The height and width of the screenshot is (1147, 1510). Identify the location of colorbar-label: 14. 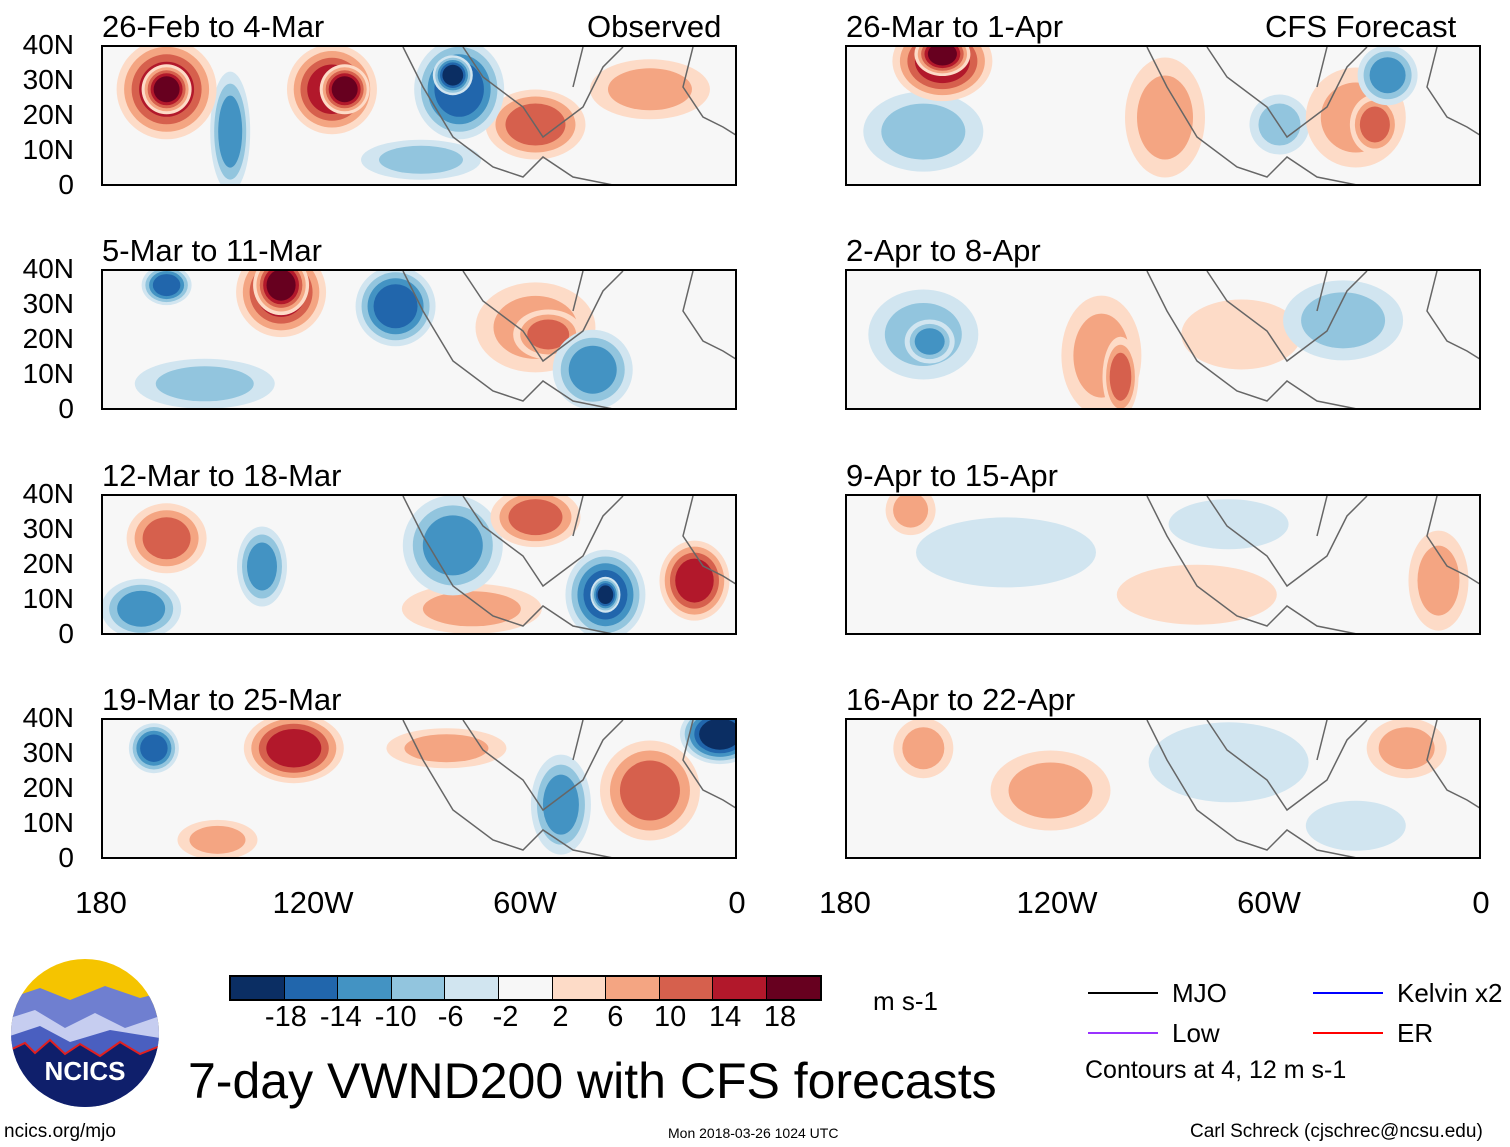
(725, 1017).